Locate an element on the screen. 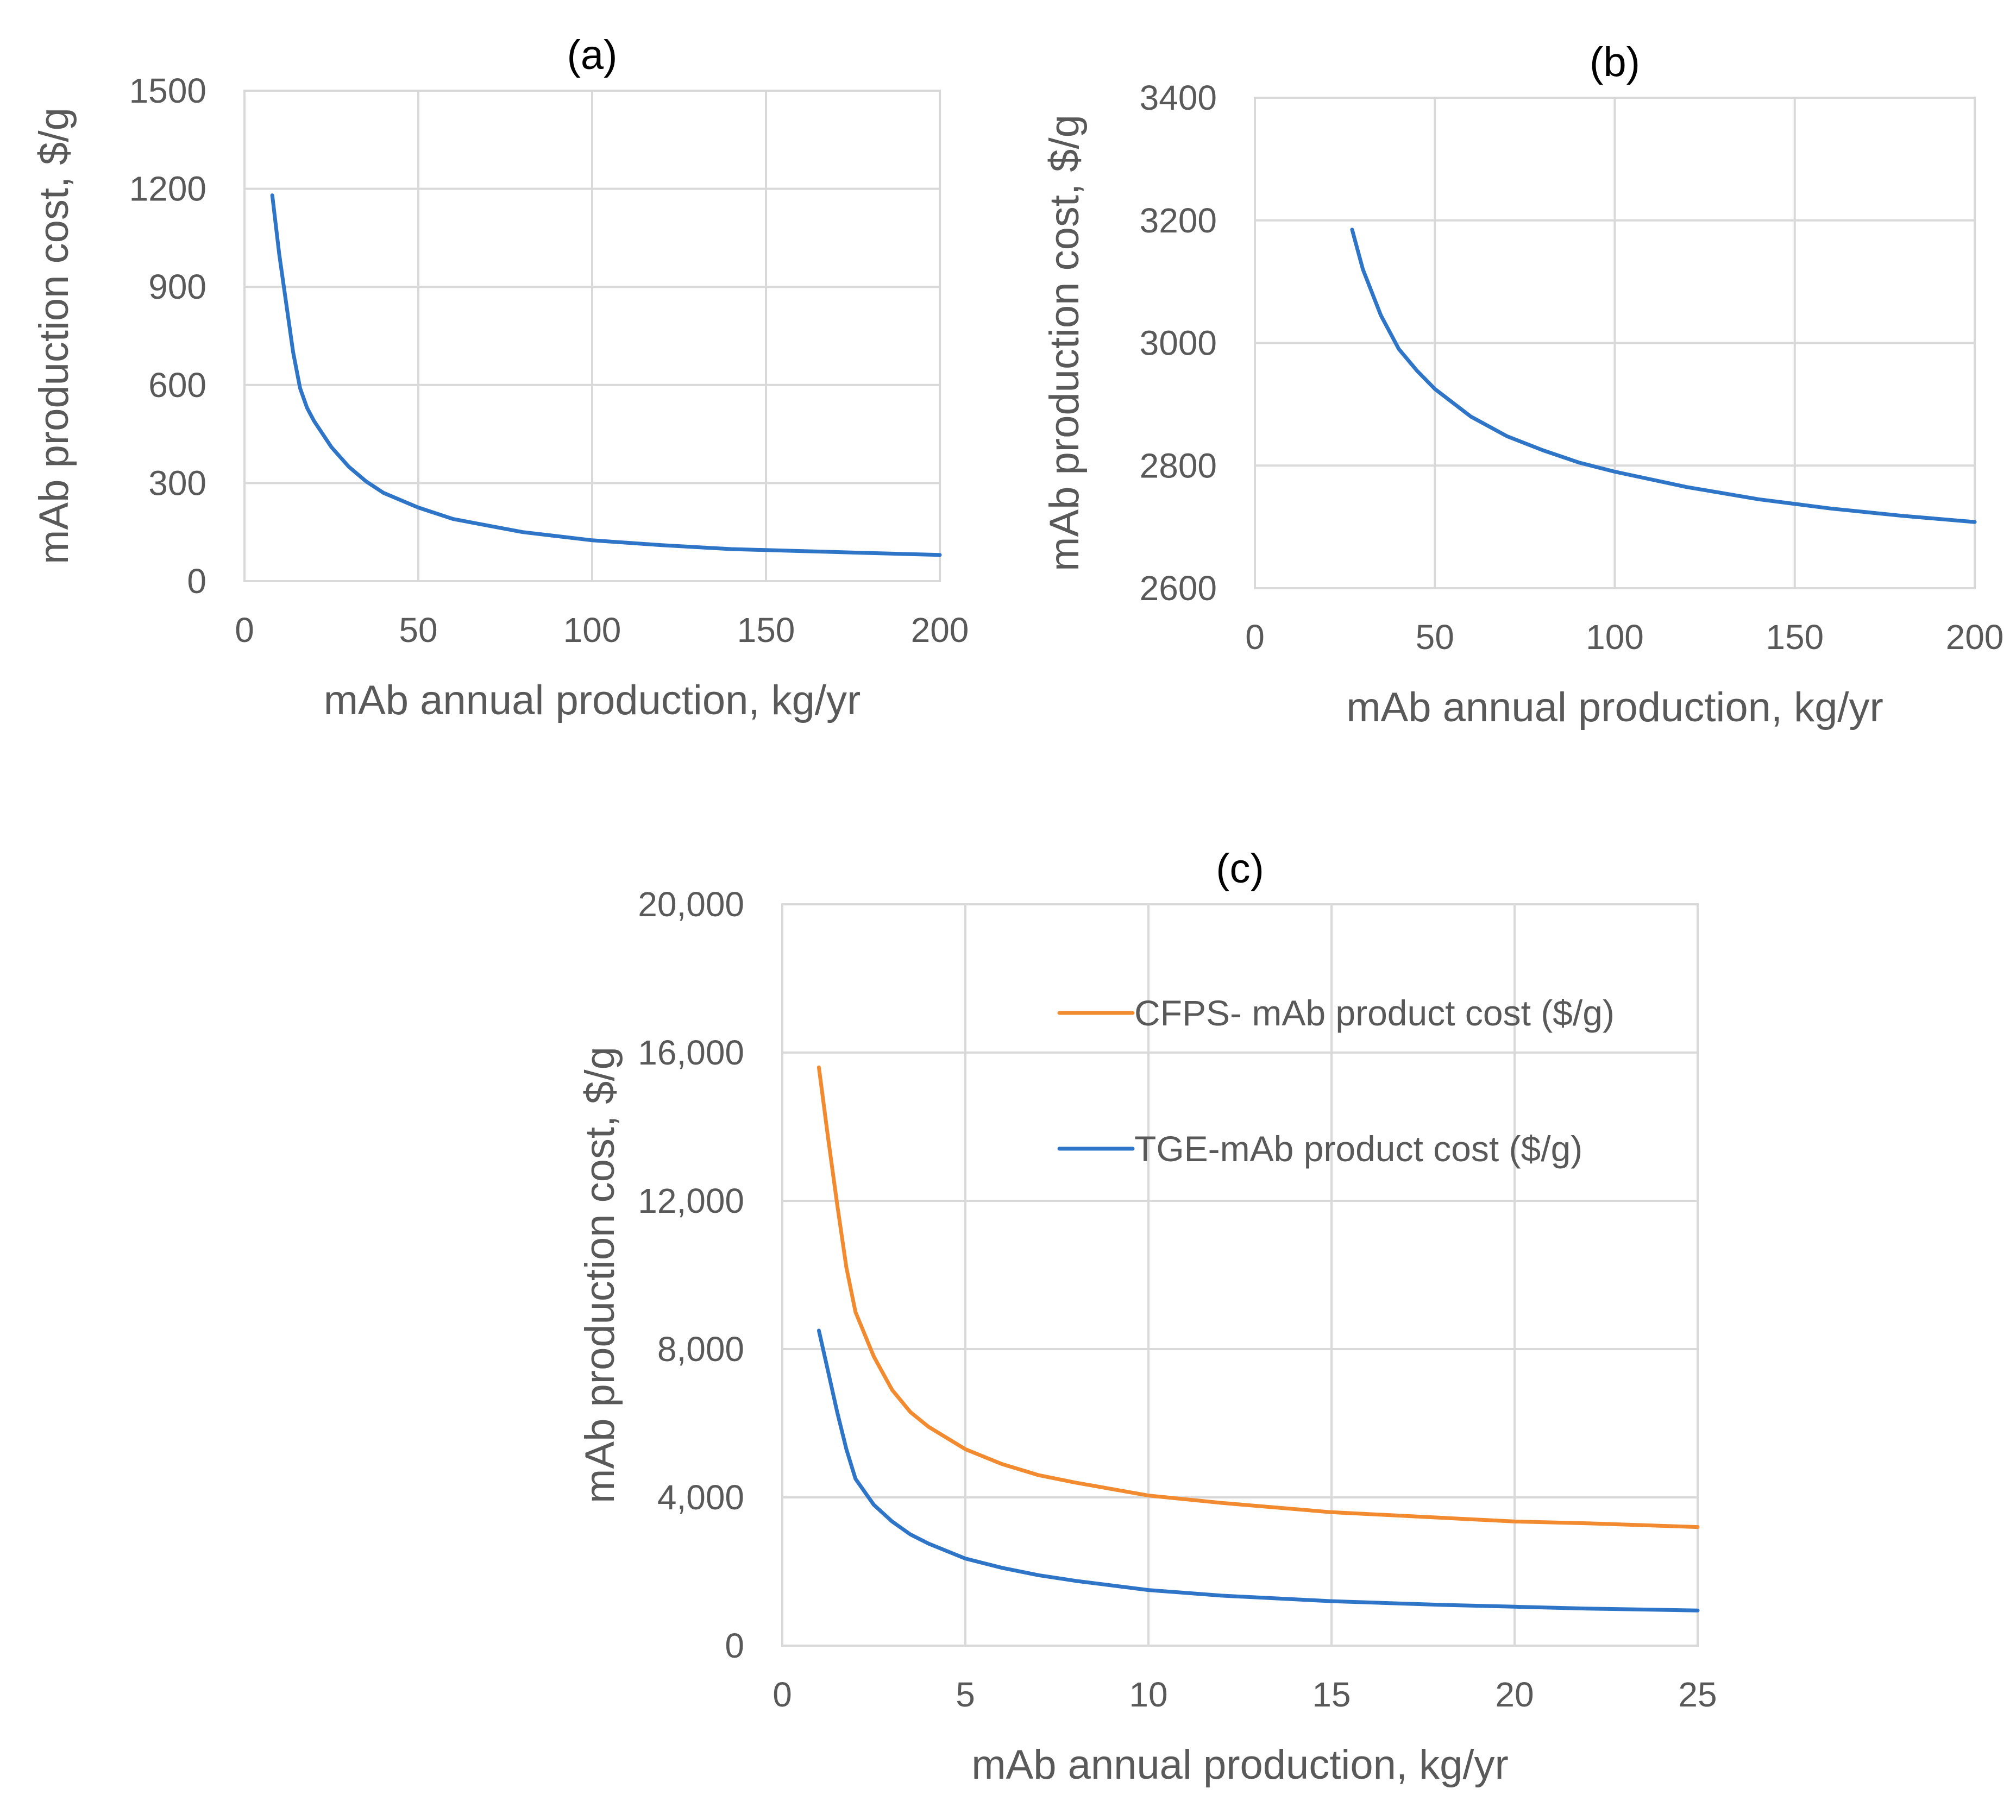 The image size is (2016, 1820). panel-title-c: (c) is located at coordinates (1240, 869).